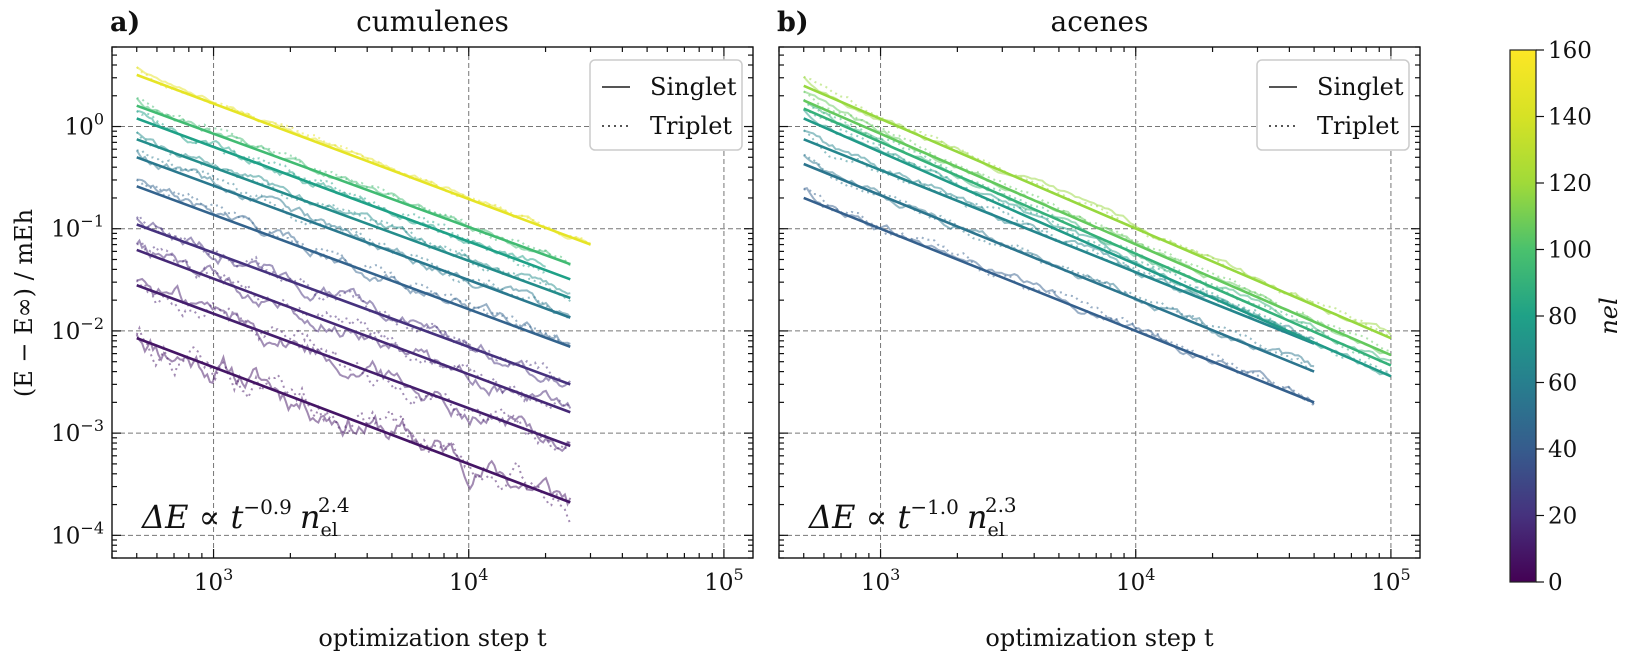 The height and width of the screenshot is (660, 1628). I want to click on colorbar: nel 0 20 40 60 80 100 120 140 160, so click(1566, 317).